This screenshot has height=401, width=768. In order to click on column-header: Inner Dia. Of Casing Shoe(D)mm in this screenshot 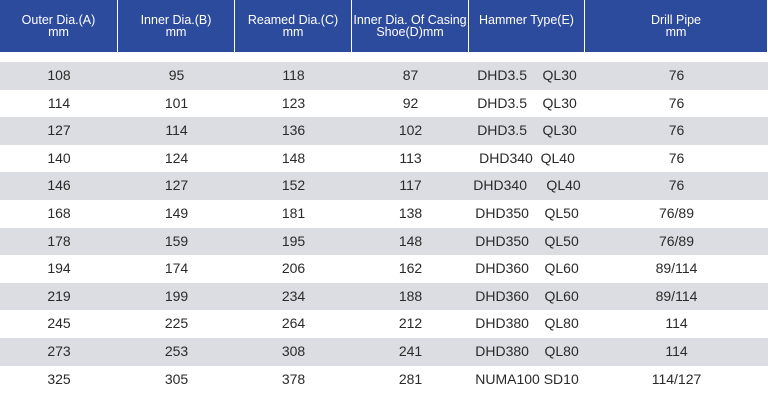, I will do `click(410, 26)`.